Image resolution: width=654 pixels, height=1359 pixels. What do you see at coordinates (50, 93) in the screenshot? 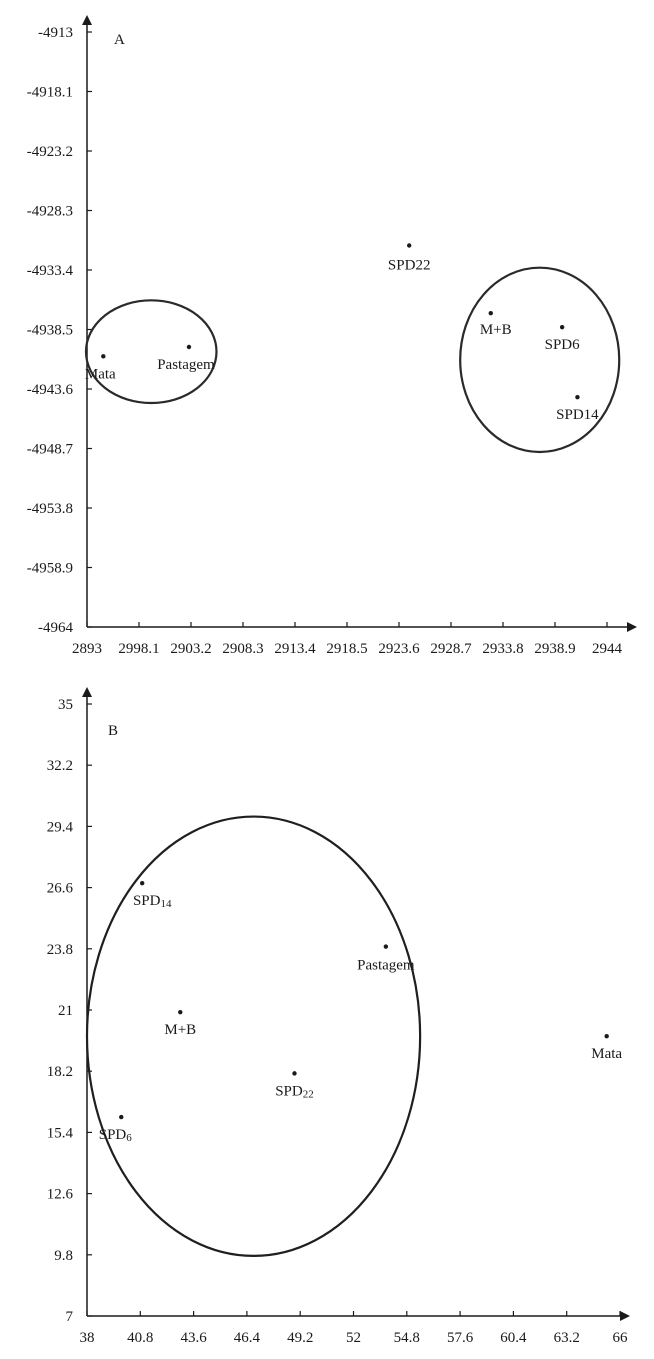
I see `y-tick-label: -4918.1` at bounding box center [50, 93].